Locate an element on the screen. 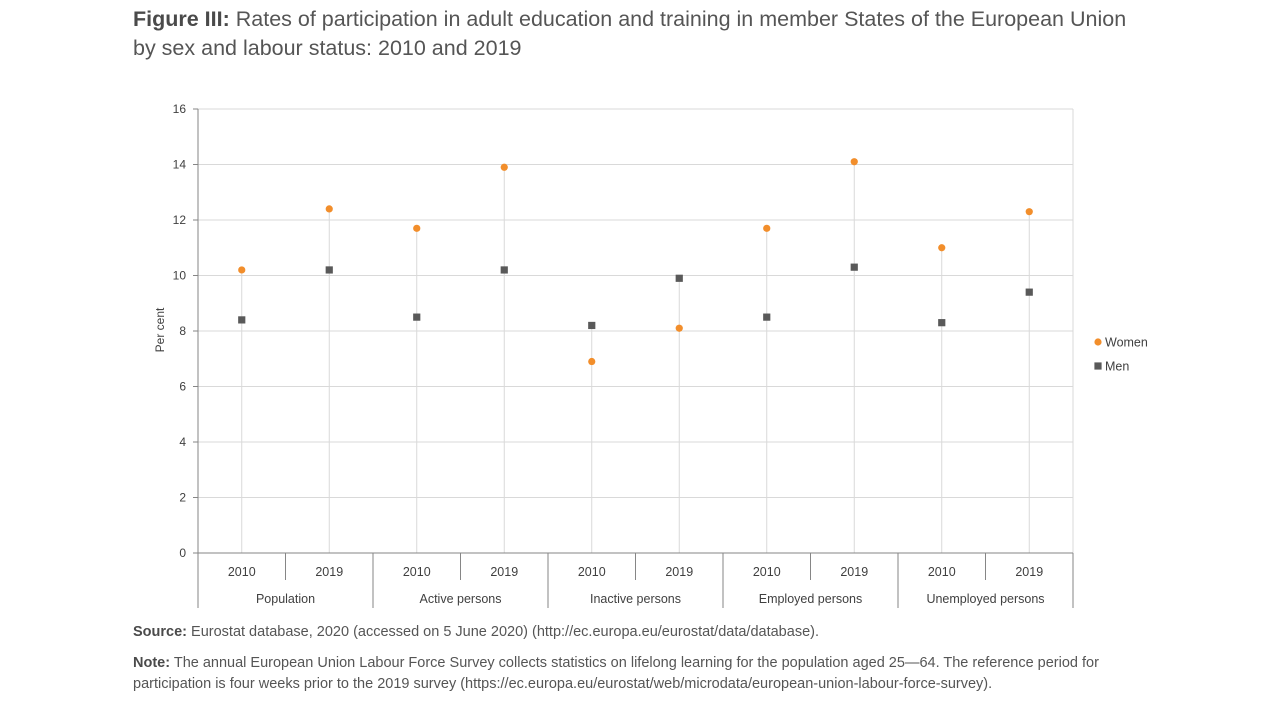 The height and width of the screenshot is (712, 1288). y-tick-label: 4 is located at coordinates (182, 442).